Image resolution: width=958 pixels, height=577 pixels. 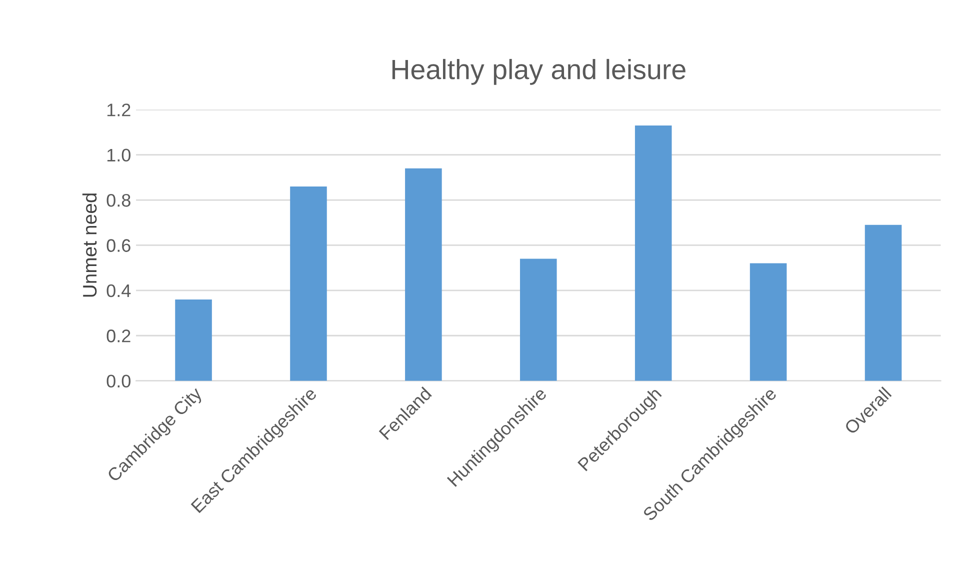 What do you see at coordinates (118, 336) in the screenshot?
I see `y-tick-label: 0.2` at bounding box center [118, 336].